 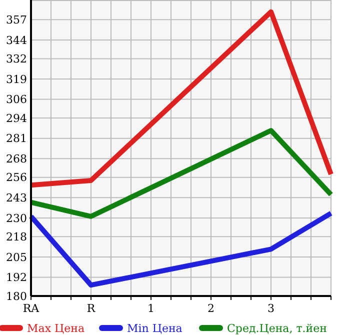 I want to click on y-tick-label: 205, so click(x=16, y=257).